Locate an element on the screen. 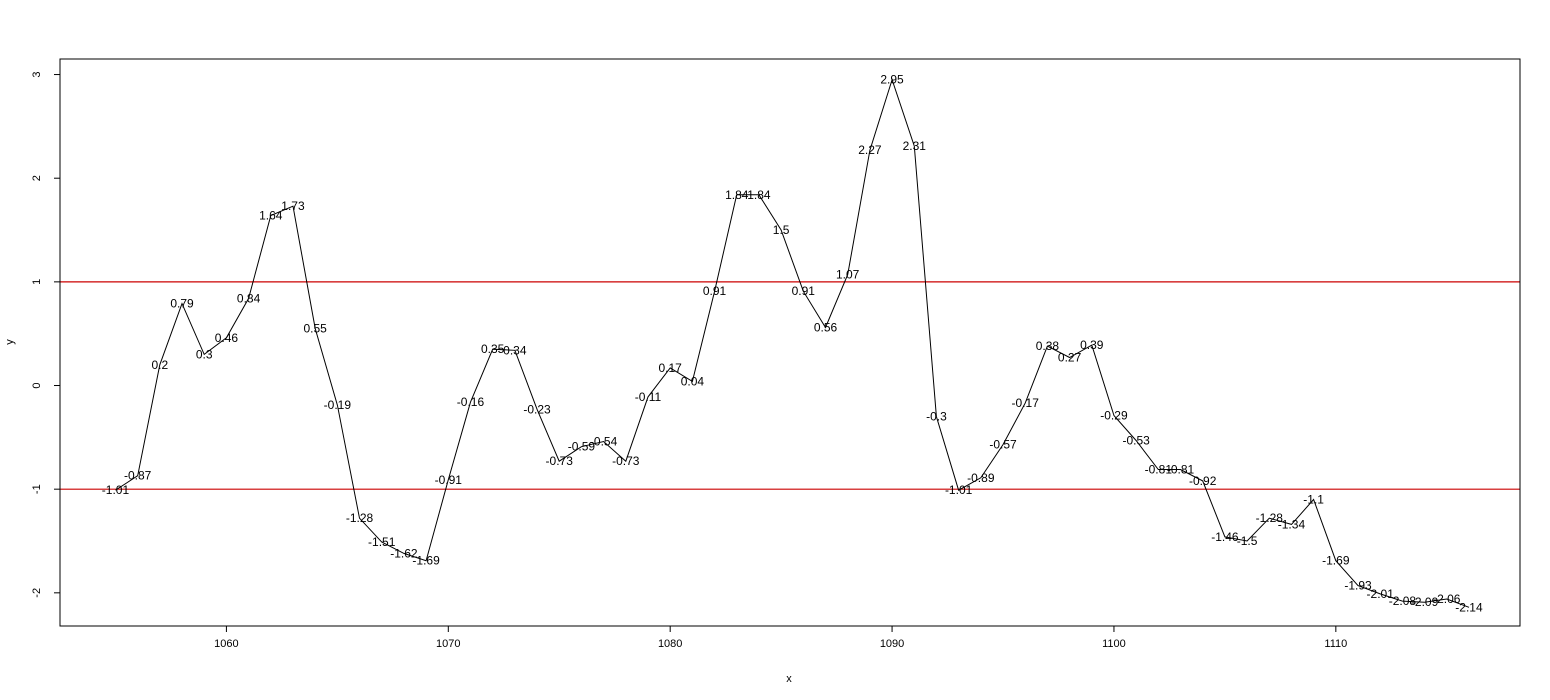 Image resolution: width=1550 pixels, height=700 pixels. data-label: -0.91 is located at coordinates (449, 480).